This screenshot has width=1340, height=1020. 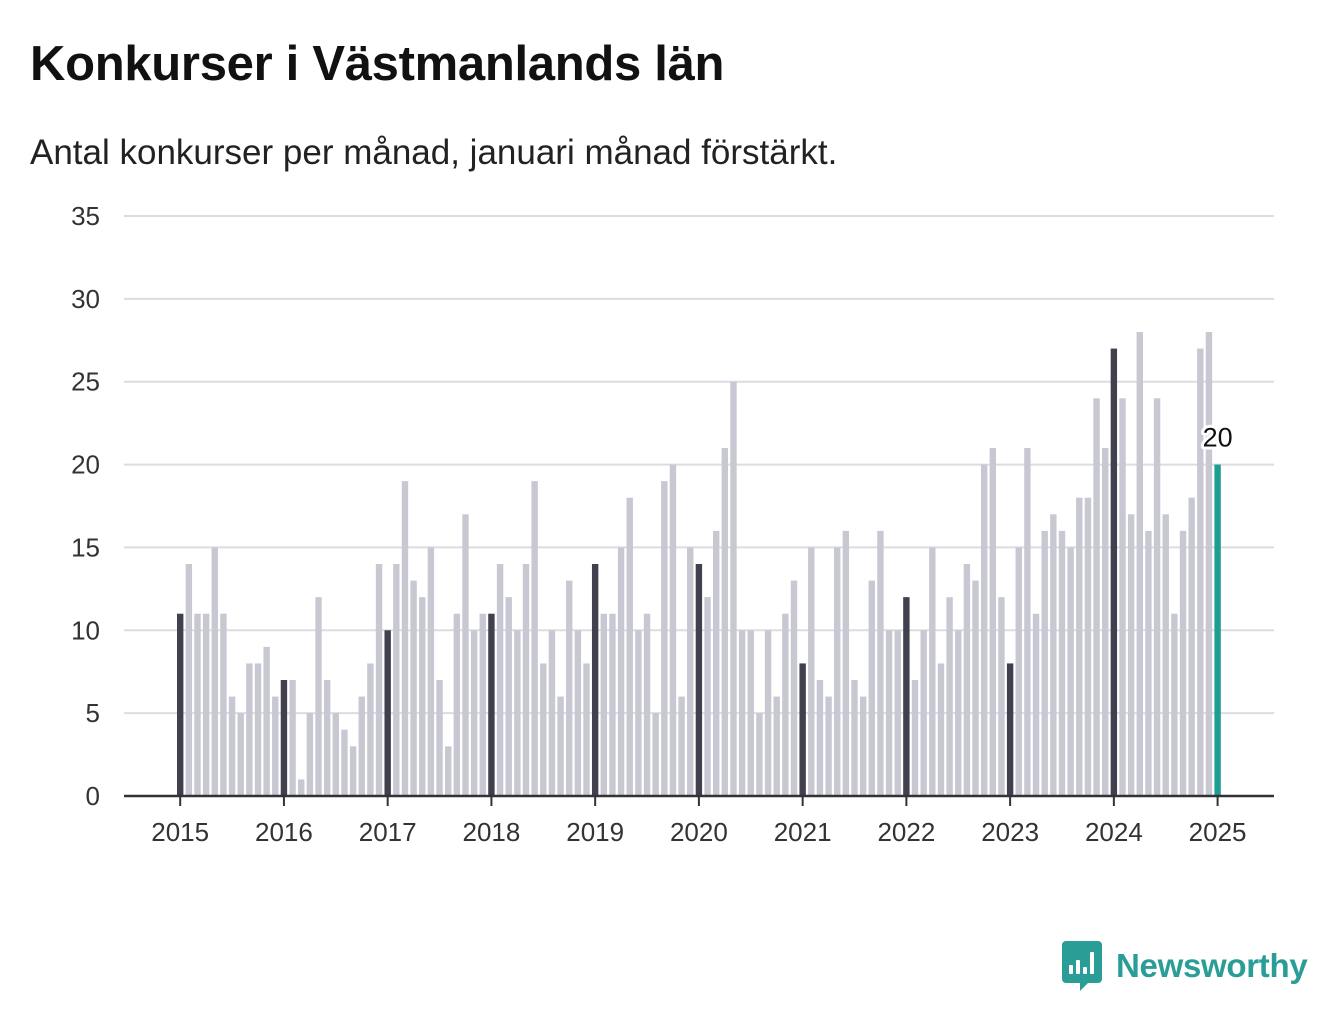 What do you see at coordinates (93, 796) in the screenshot?
I see `y-tick-label: 0` at bounding box center [93, 796].